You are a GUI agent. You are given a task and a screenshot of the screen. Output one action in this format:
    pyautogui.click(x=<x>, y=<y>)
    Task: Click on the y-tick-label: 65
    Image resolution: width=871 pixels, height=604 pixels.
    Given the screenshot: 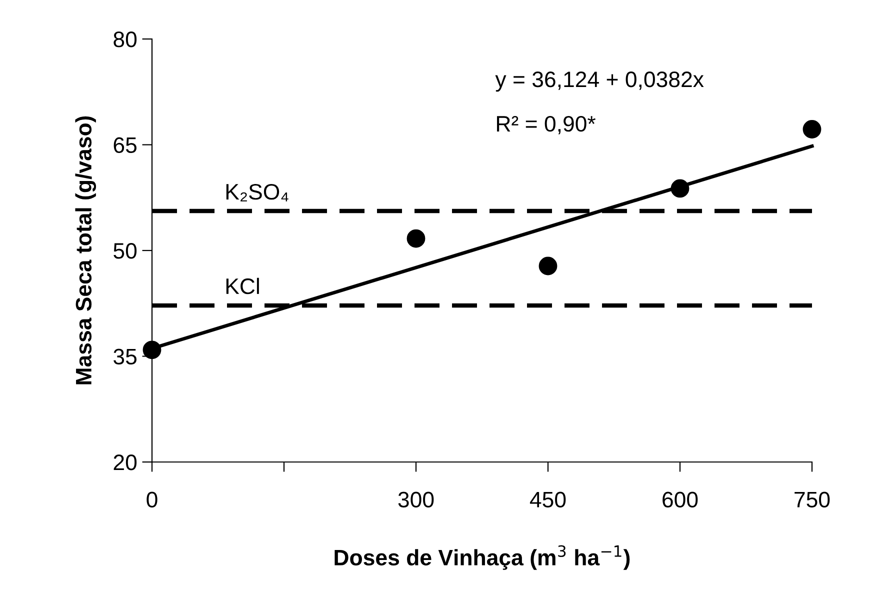 What is the action you would take?
    pyautogui.click(x=125, y=145)
    